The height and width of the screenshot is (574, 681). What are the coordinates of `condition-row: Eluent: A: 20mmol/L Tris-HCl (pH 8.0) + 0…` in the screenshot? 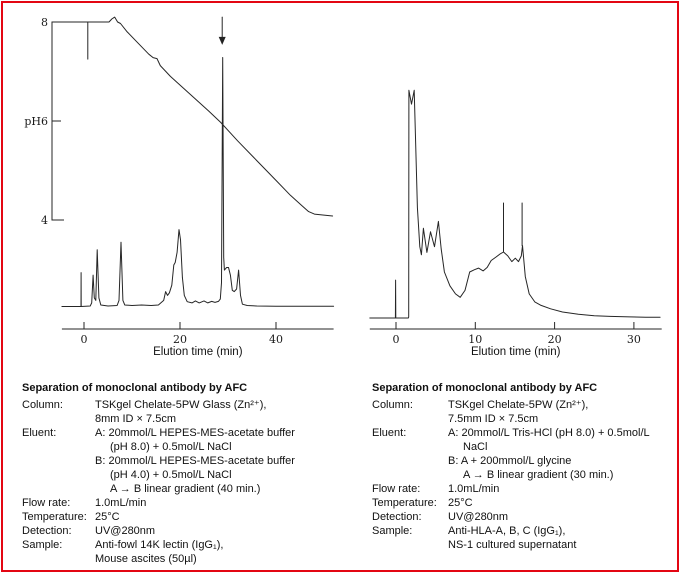 It's located at (525, 454).